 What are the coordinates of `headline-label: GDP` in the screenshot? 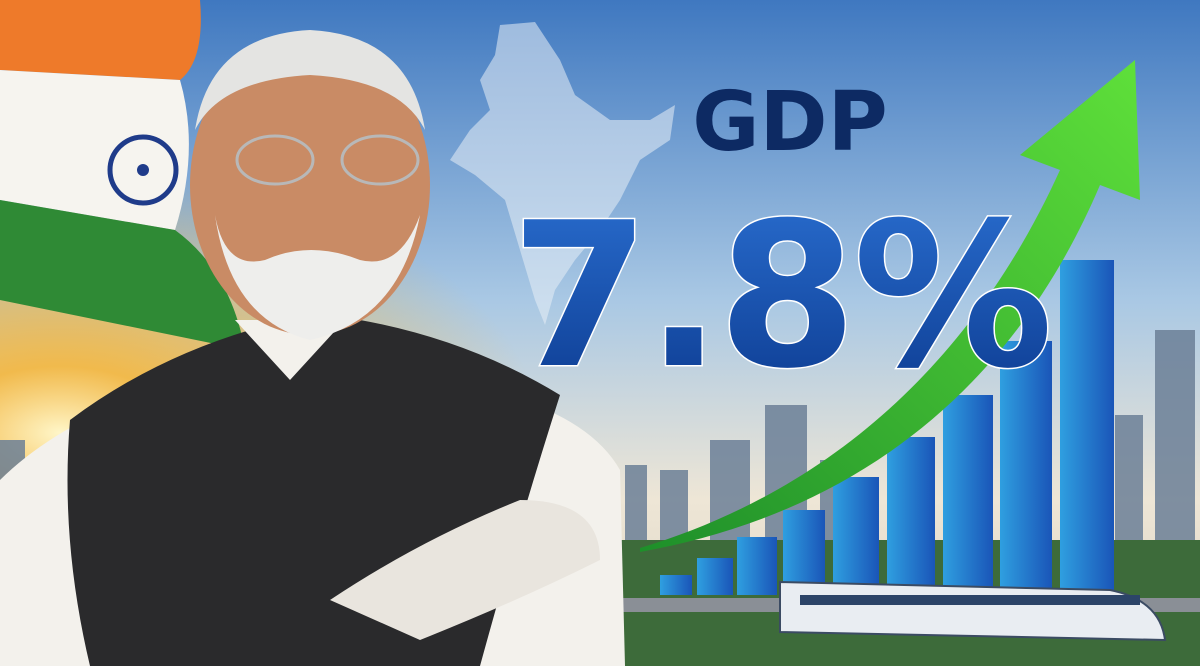 It's located at (789, 122).